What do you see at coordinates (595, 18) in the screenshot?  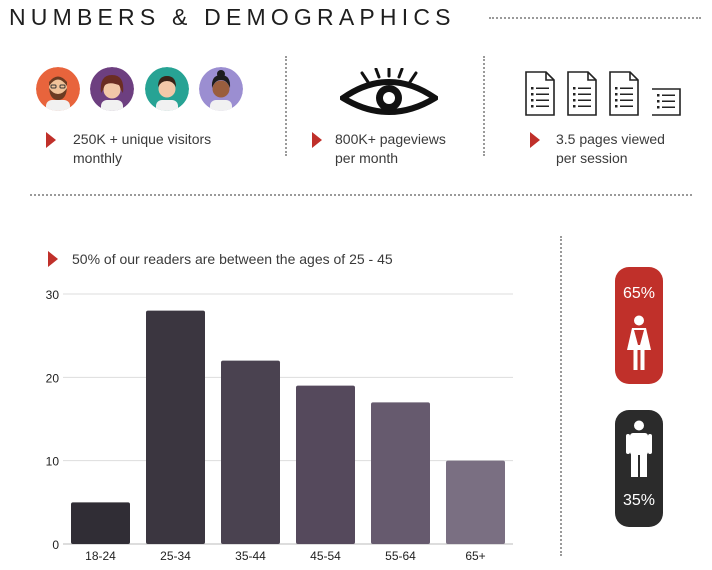 I see `title-divider` at bounding box center [595, 18].